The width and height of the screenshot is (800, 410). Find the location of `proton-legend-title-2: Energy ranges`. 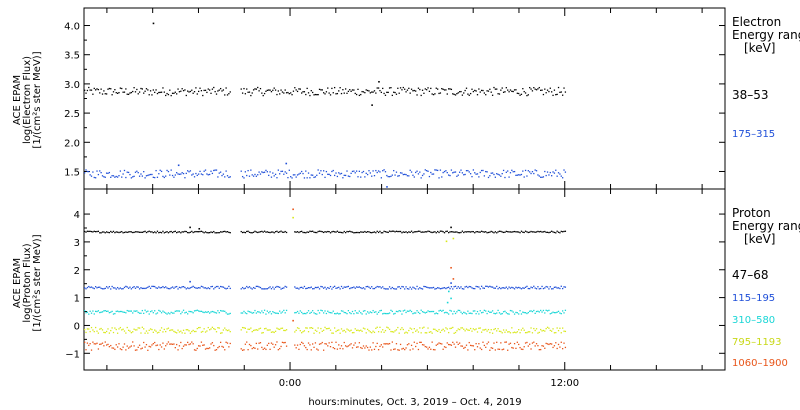

proton-legend-title-2: Energy ranges is located at coordinates (766, 226).